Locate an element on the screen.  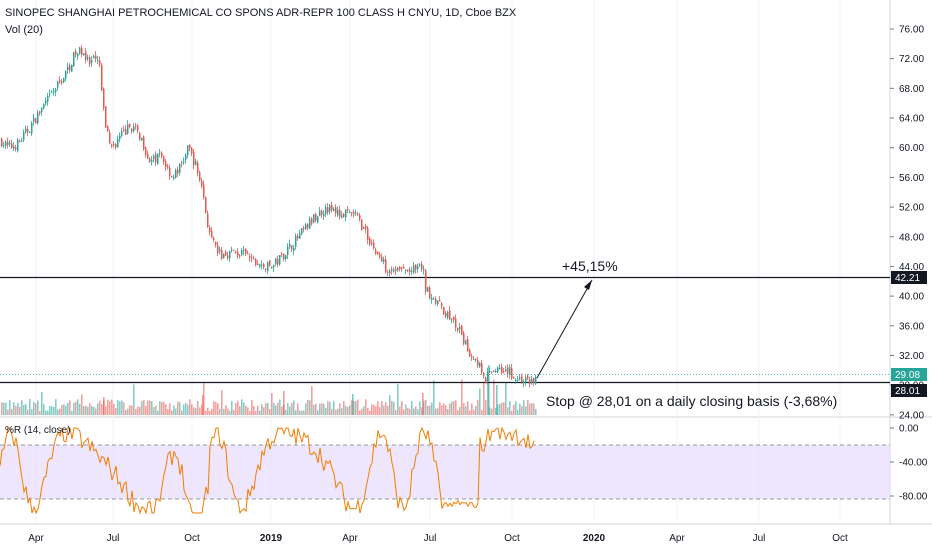
stop-badge is located at coordinates (909, 390).